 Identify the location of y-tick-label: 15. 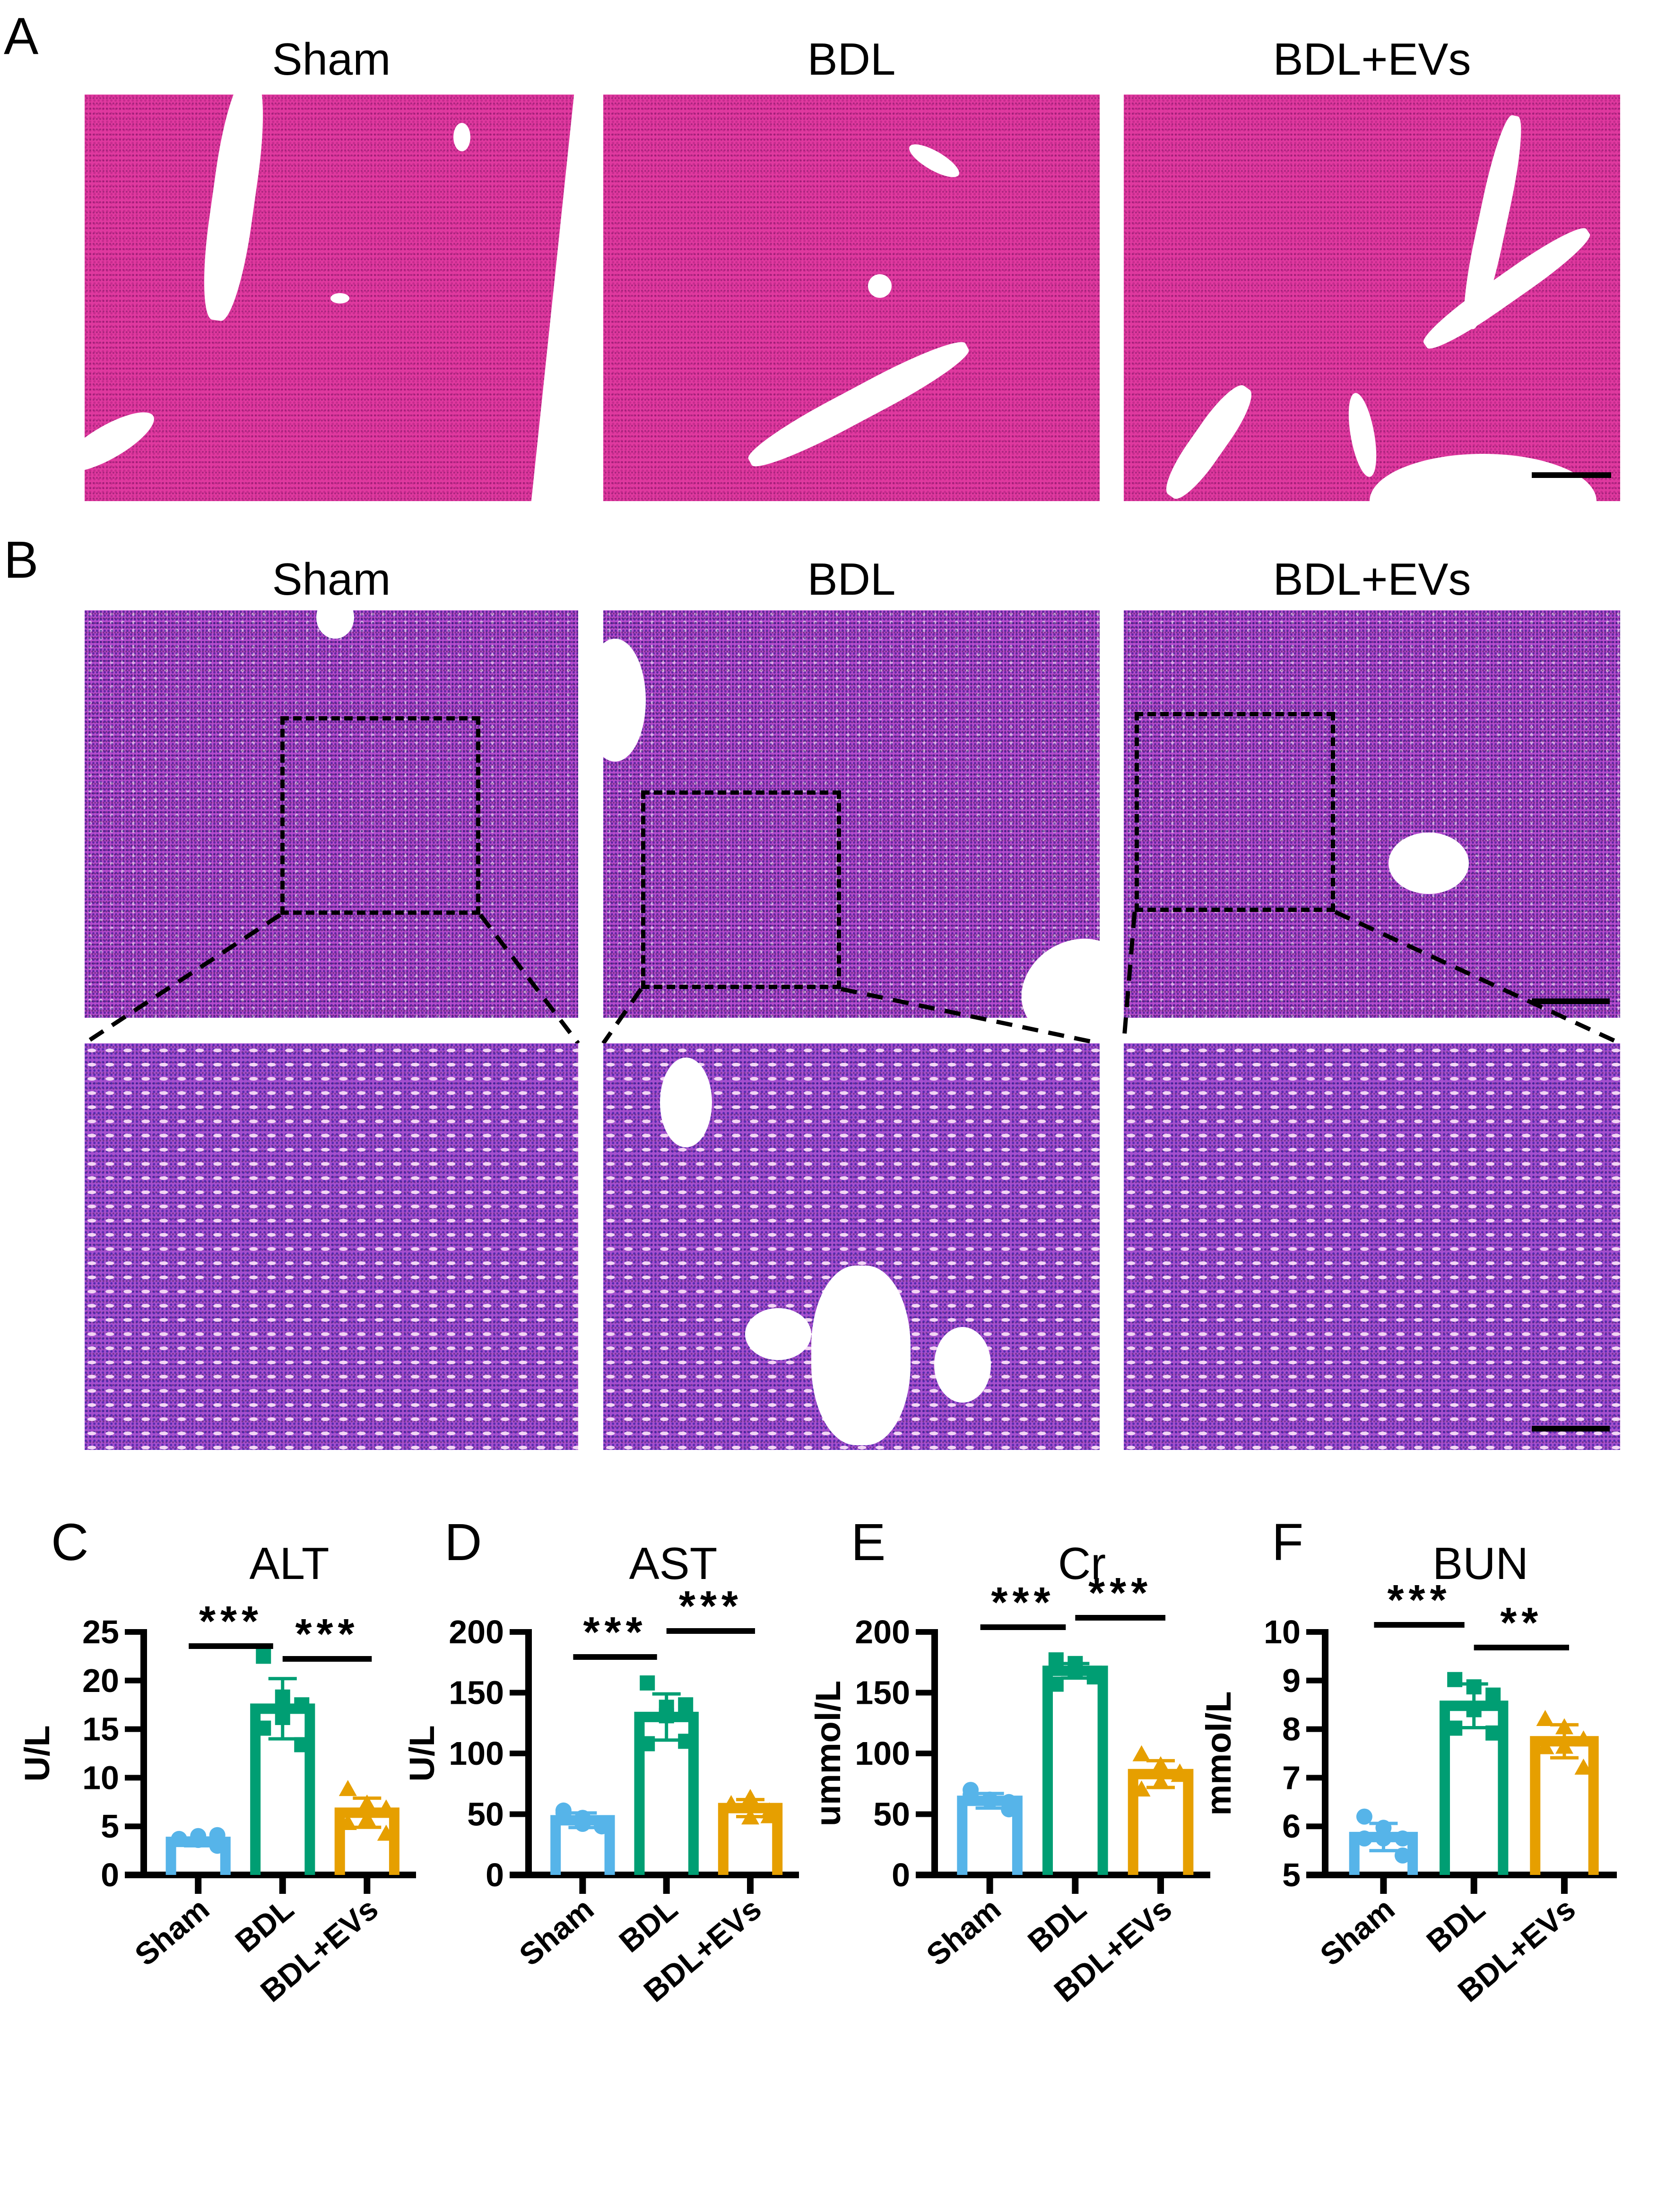
(100, 1729).